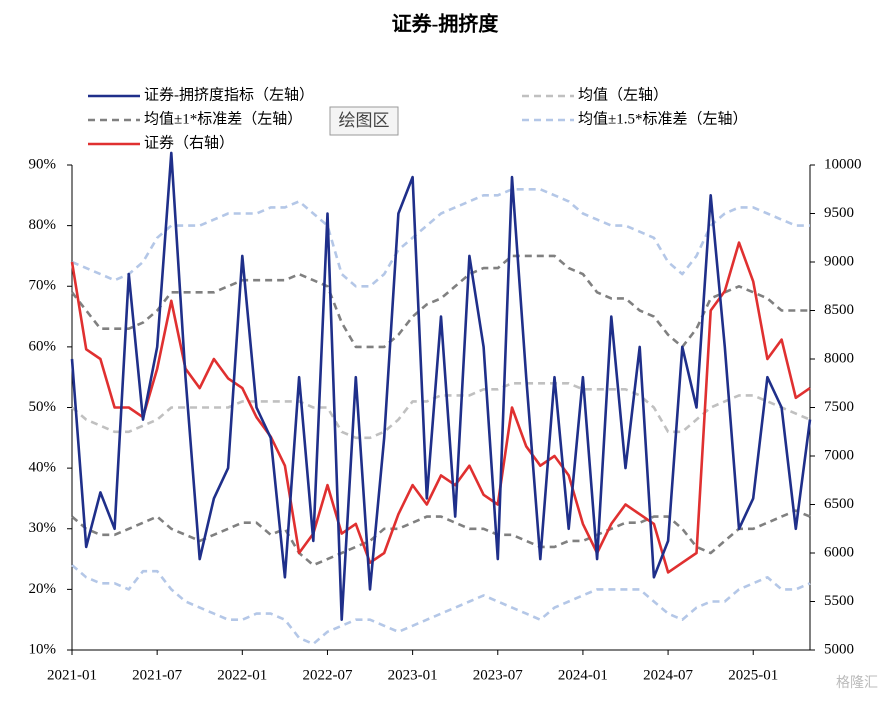  Describe the element at coordinates (839, 310) in the screenshot. I see `y2-tick-label: 8500` at that location.